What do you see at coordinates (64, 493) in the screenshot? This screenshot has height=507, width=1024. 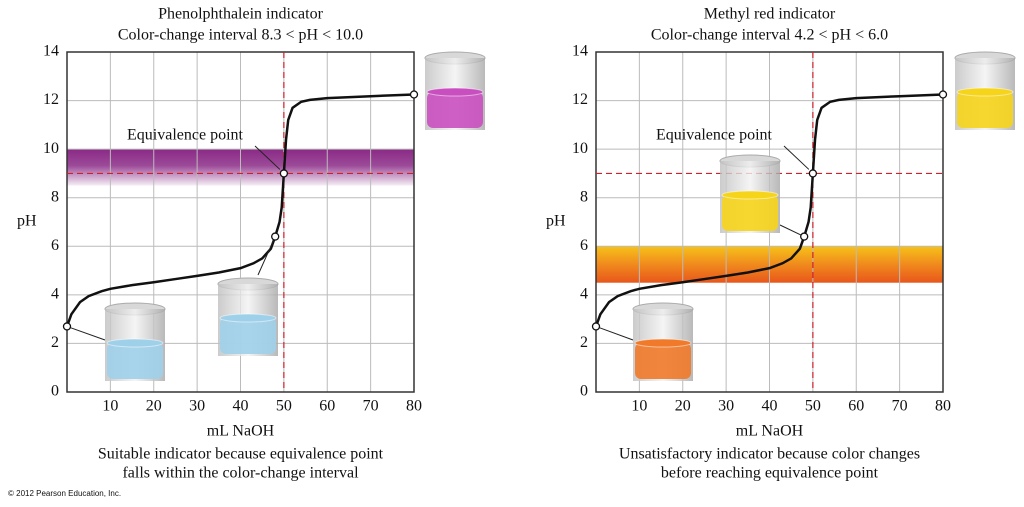 I see `credit: © 2012 Pearson Education, Inc.` at bounding box center [64, 493].